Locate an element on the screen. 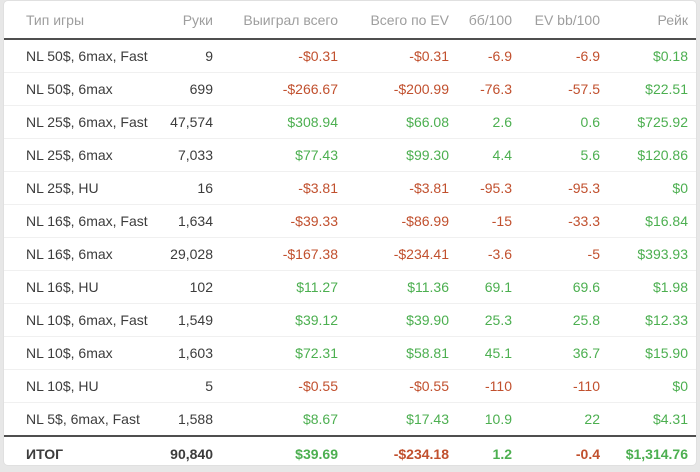 The width and height of the screenshot is (700, 472). cell-bb-100: 25.3 is located at coordinates (480, 320).